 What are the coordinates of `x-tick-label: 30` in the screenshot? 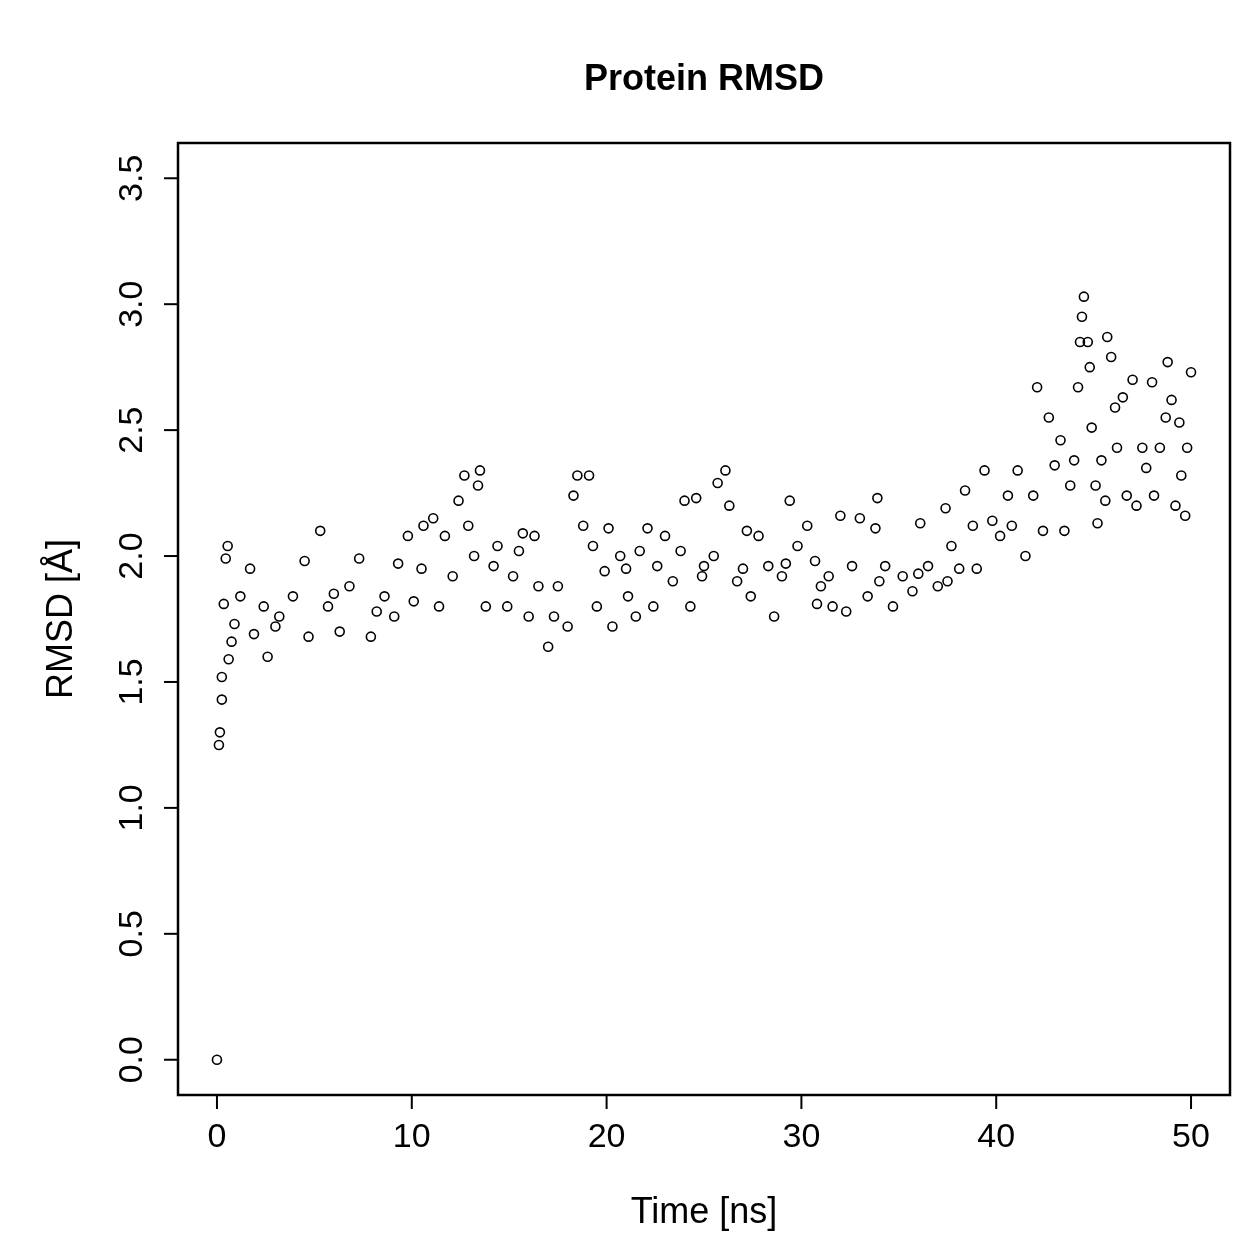 It's located at (801, 1135).